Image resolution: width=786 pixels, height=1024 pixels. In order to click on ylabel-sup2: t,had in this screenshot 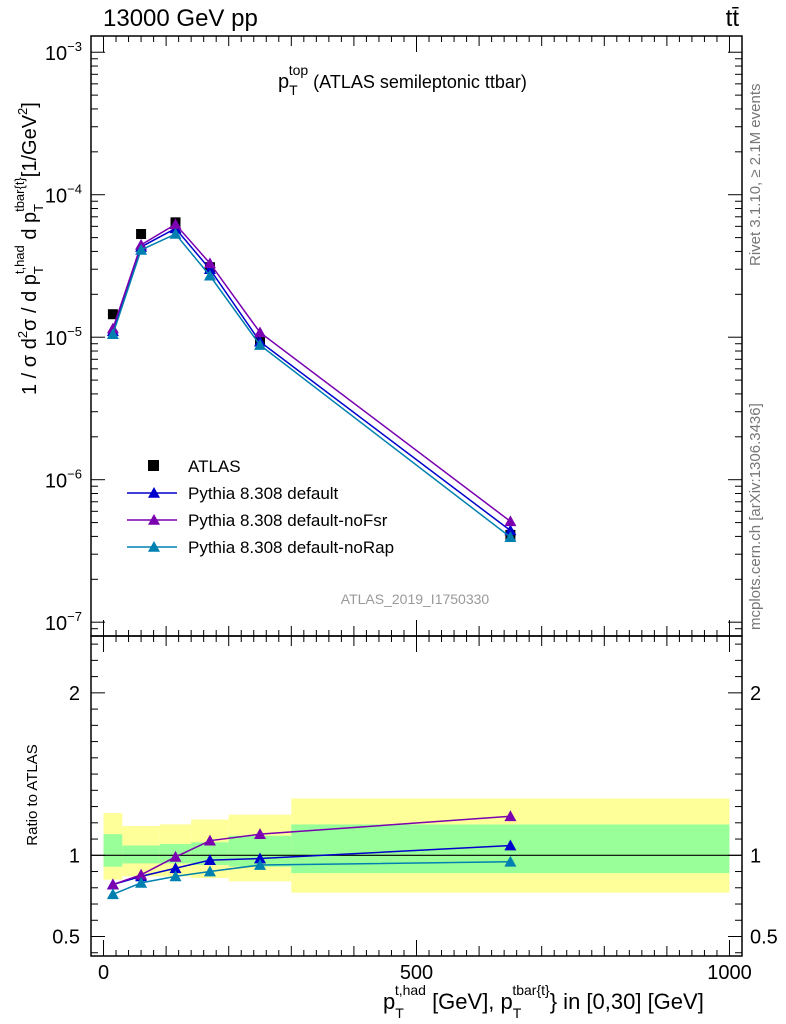, I will do `click(19, 259)`.